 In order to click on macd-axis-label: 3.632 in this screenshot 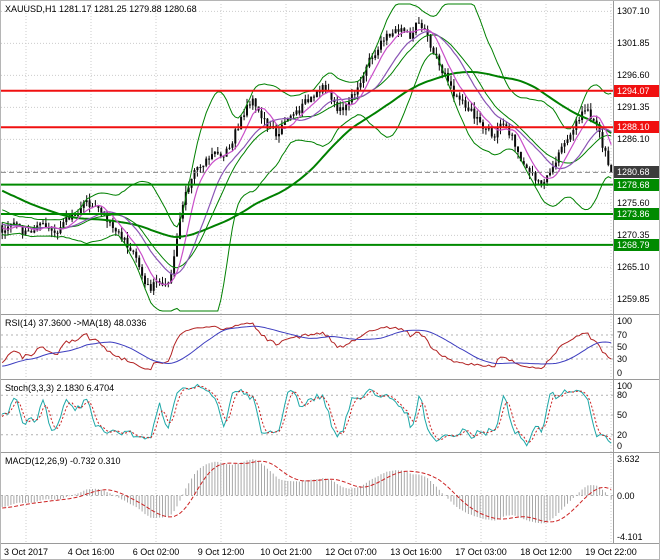, I will do `click(628, 459)`.